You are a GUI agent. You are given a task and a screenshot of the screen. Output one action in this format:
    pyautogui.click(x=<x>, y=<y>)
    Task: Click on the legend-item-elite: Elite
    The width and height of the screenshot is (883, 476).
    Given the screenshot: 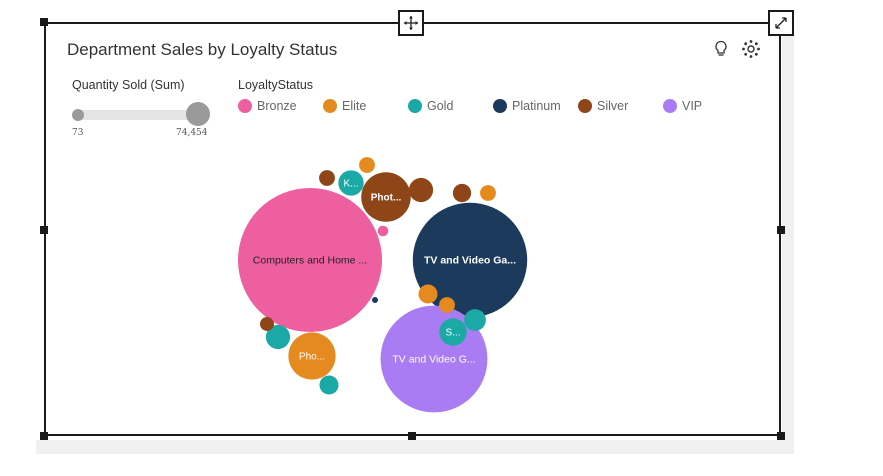 What is the action you would take?
    pyautogui.click(x=344, y=106)
    